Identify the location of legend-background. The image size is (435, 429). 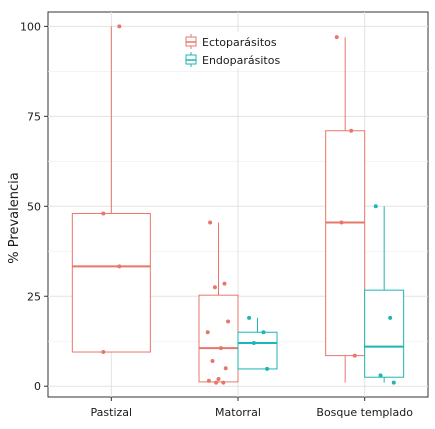
(239, 50).